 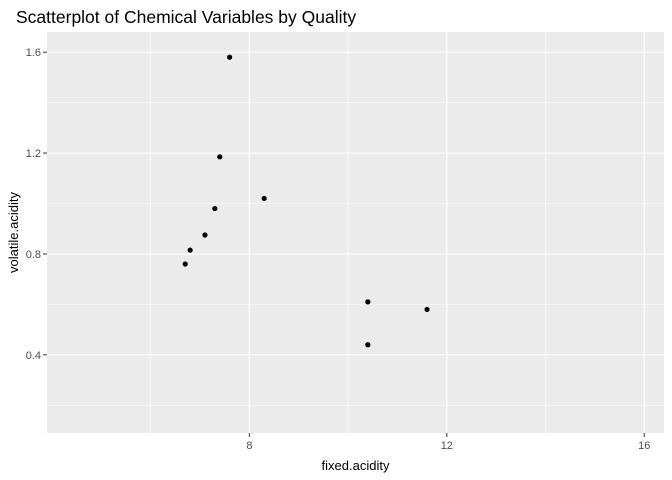 What do you see at coordinates (33, 53) in the screenshot?
I see `y-tick-label: 1.6` at bounding box center [33, 53].